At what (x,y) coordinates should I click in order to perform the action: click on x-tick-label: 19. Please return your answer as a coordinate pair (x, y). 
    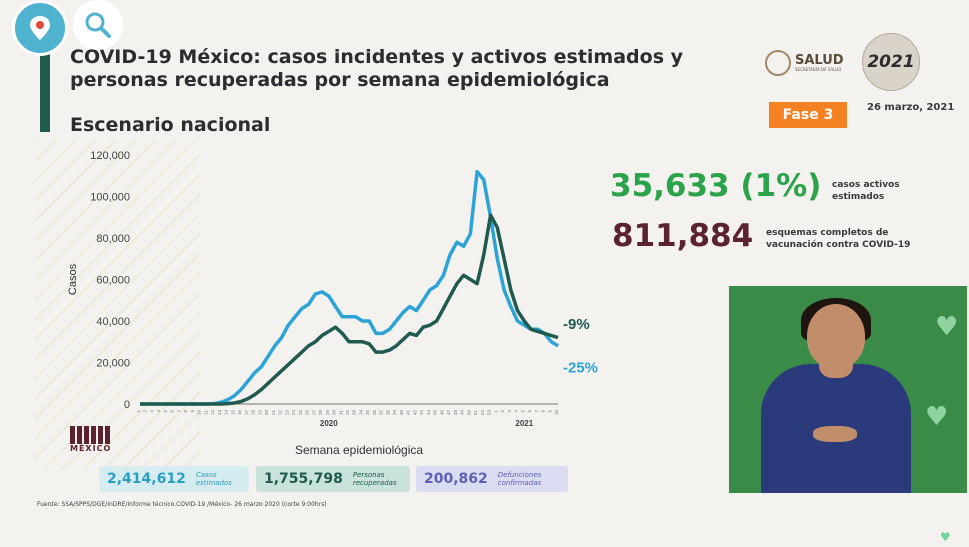
    Looking at the image, I should click on (259, 413).